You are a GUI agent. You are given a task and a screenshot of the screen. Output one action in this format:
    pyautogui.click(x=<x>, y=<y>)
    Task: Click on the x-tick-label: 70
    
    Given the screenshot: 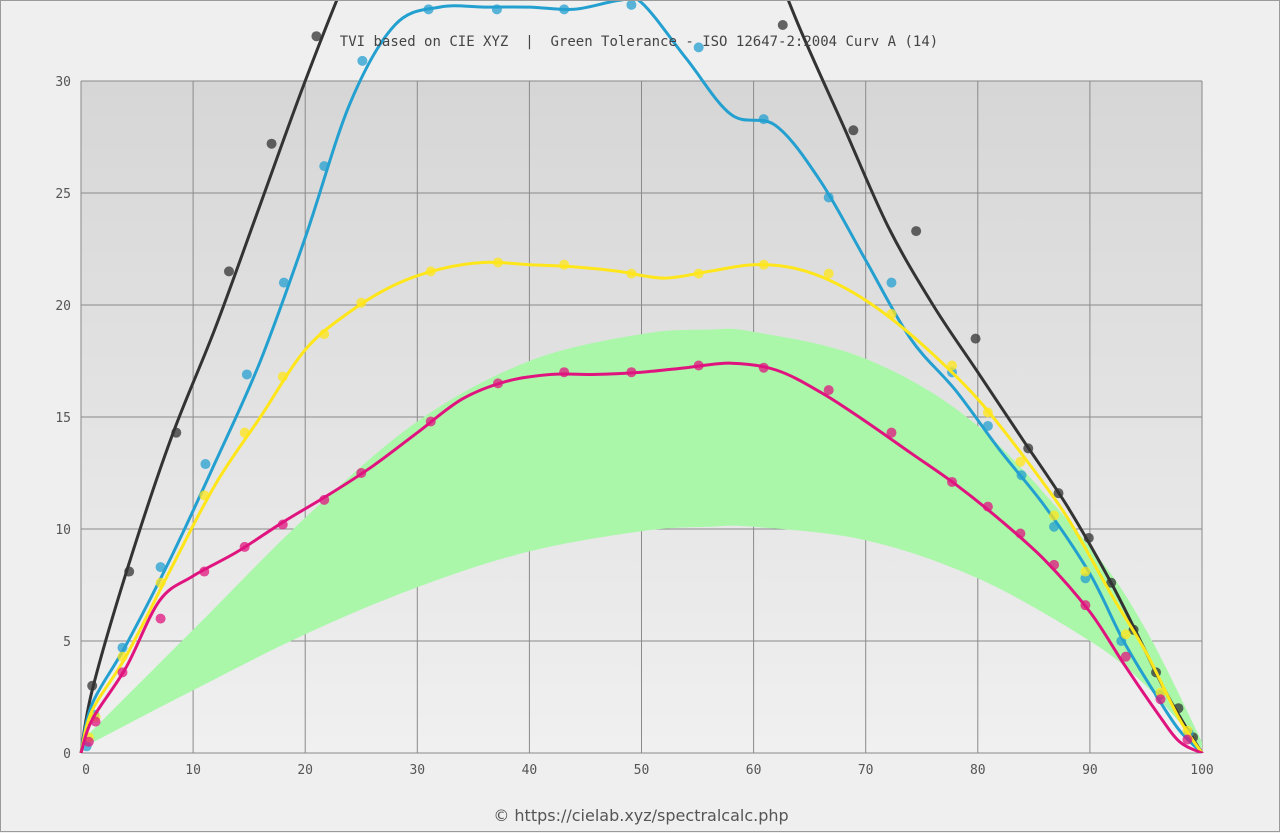 What is the action you would take?
    pyautogui.click(x=866, y=770)
    